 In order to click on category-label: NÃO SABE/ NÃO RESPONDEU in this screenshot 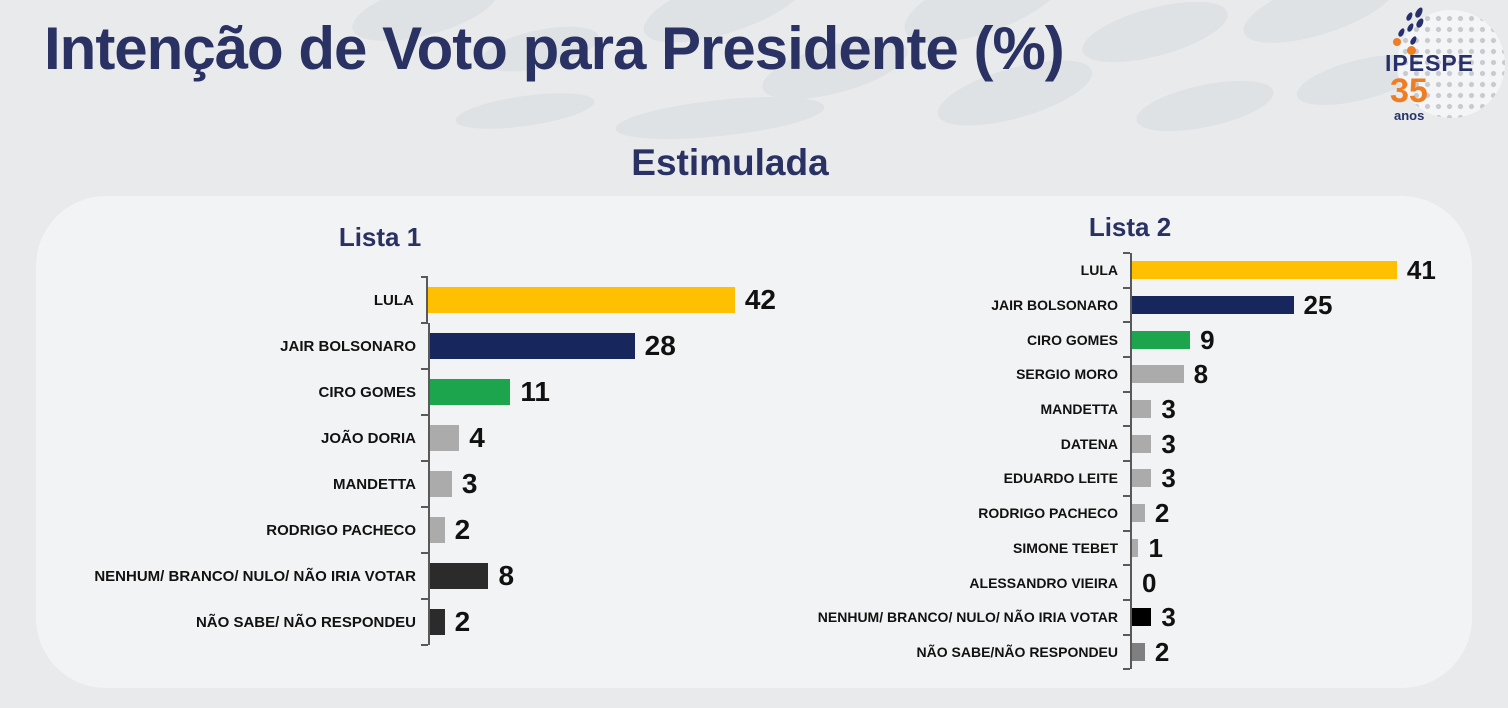, I will do `click(305, 622)`.